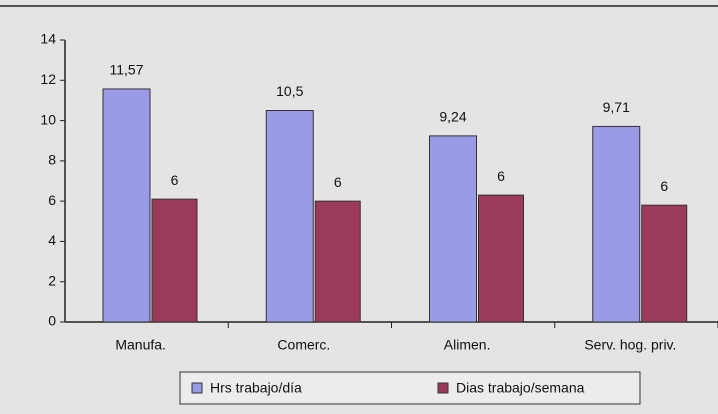 This screenshot has height=414, width=718. What do you see at coordinates (256, 388) in the screenshot?
I see `legend-label: Hrs trabajo/día` at bounding box center [256, 388].